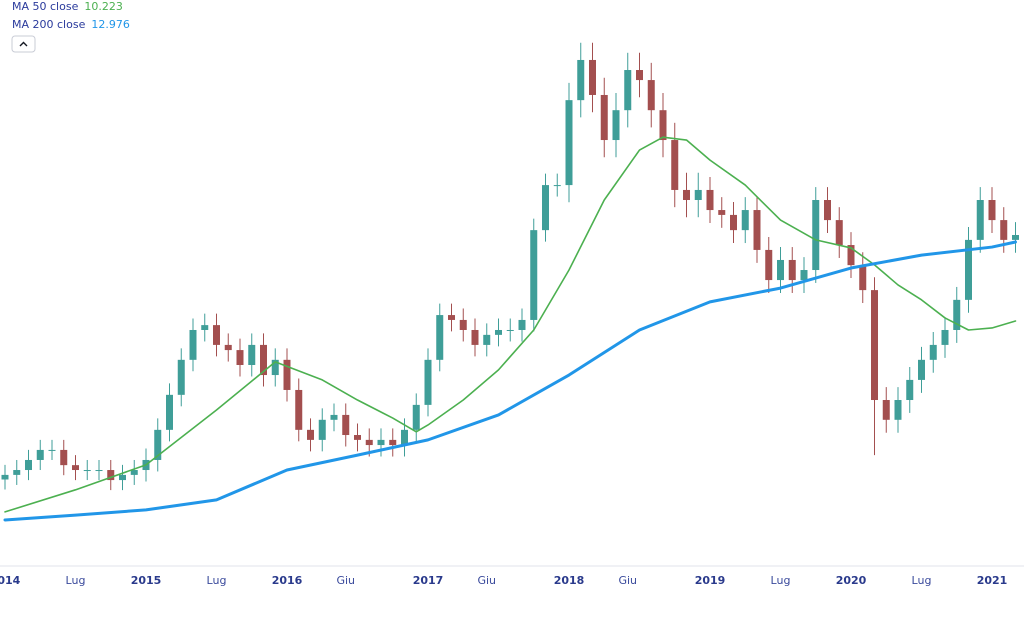 This screenshot has width=1024, height=618. I want to click on x-tick-label: 2014, so click(10, 580).